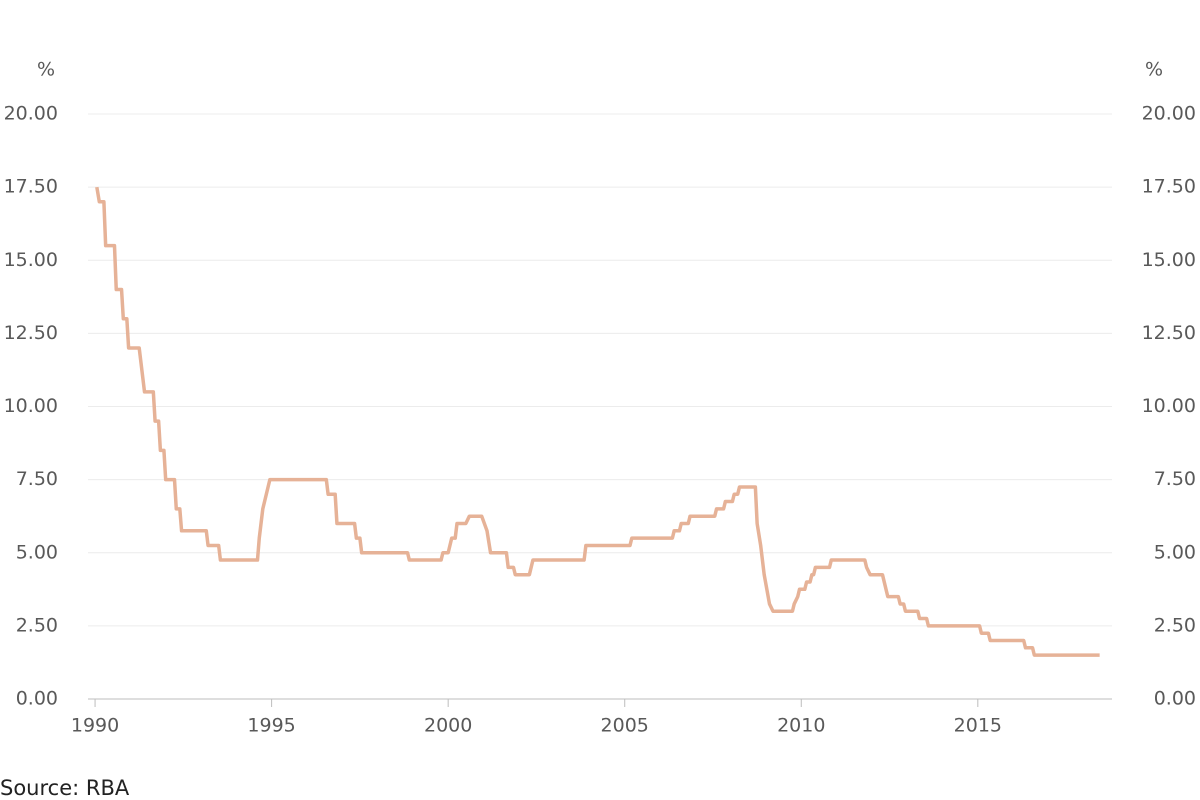  I want to click on y-tick-label: 2.50, so click(37, 625).